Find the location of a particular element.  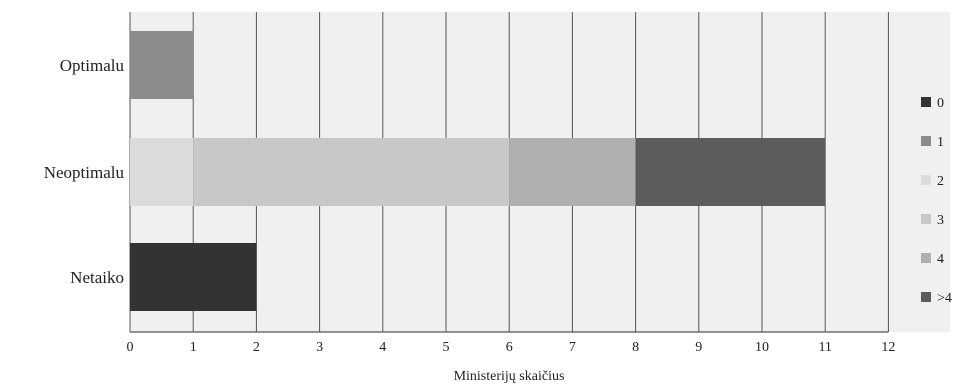

x-tick-8: 8 is located at coordinates (635, 347).